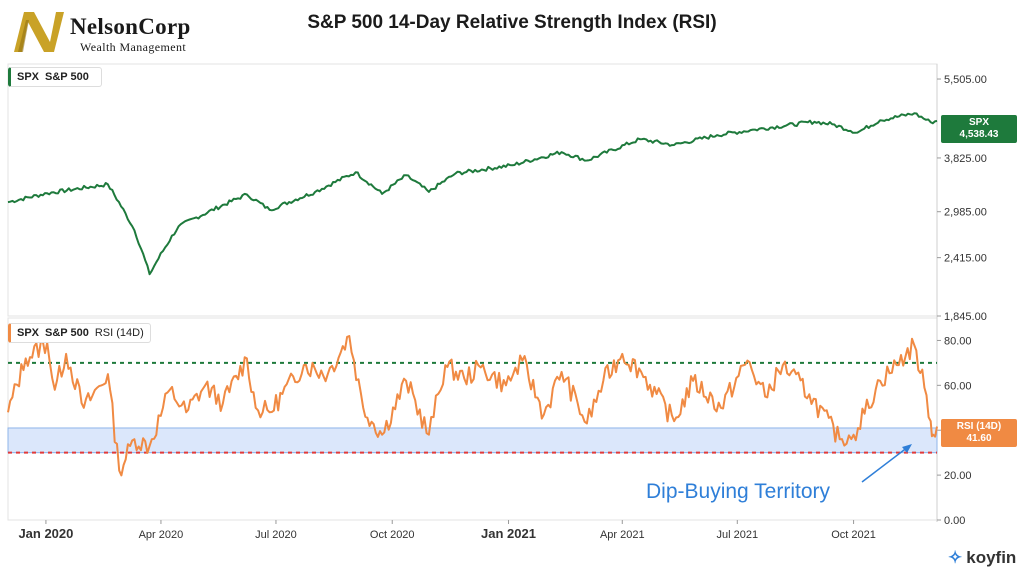  I want to click on rsi-pane-label: SPX S&P 500 RSI (14D), so click(79, 333).